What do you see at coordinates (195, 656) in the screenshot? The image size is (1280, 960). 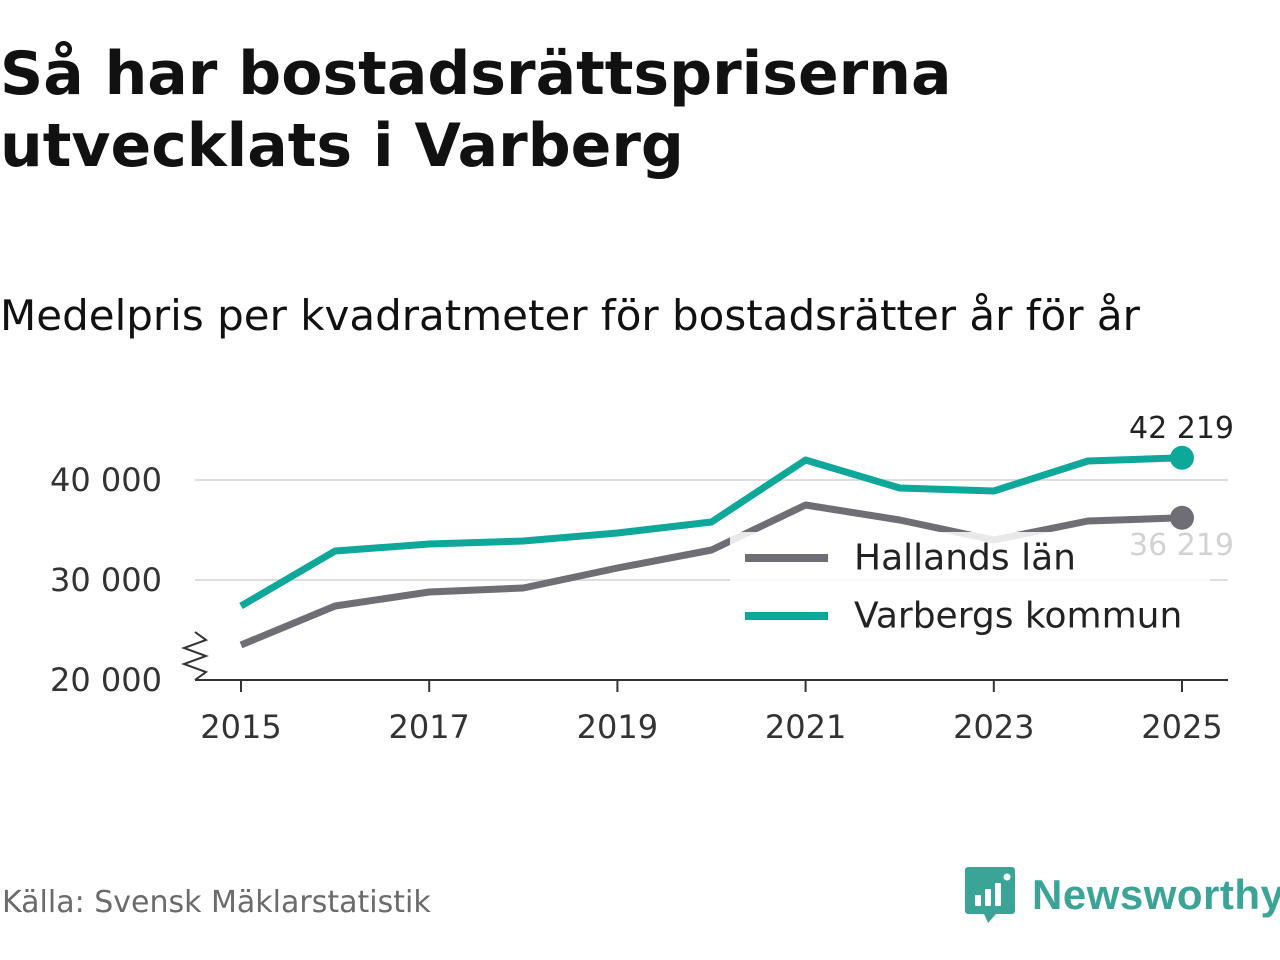 I see `axis-break-icon` at bounding box center [195, 656].